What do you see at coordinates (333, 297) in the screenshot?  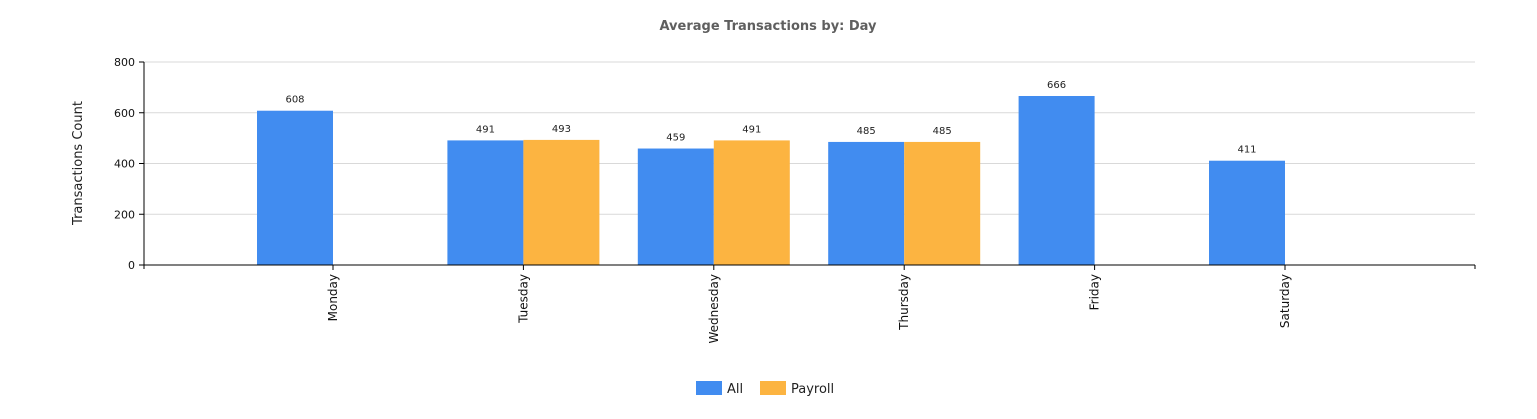 I see `x-tick-label: Monday` at bounding box center [333, 297].